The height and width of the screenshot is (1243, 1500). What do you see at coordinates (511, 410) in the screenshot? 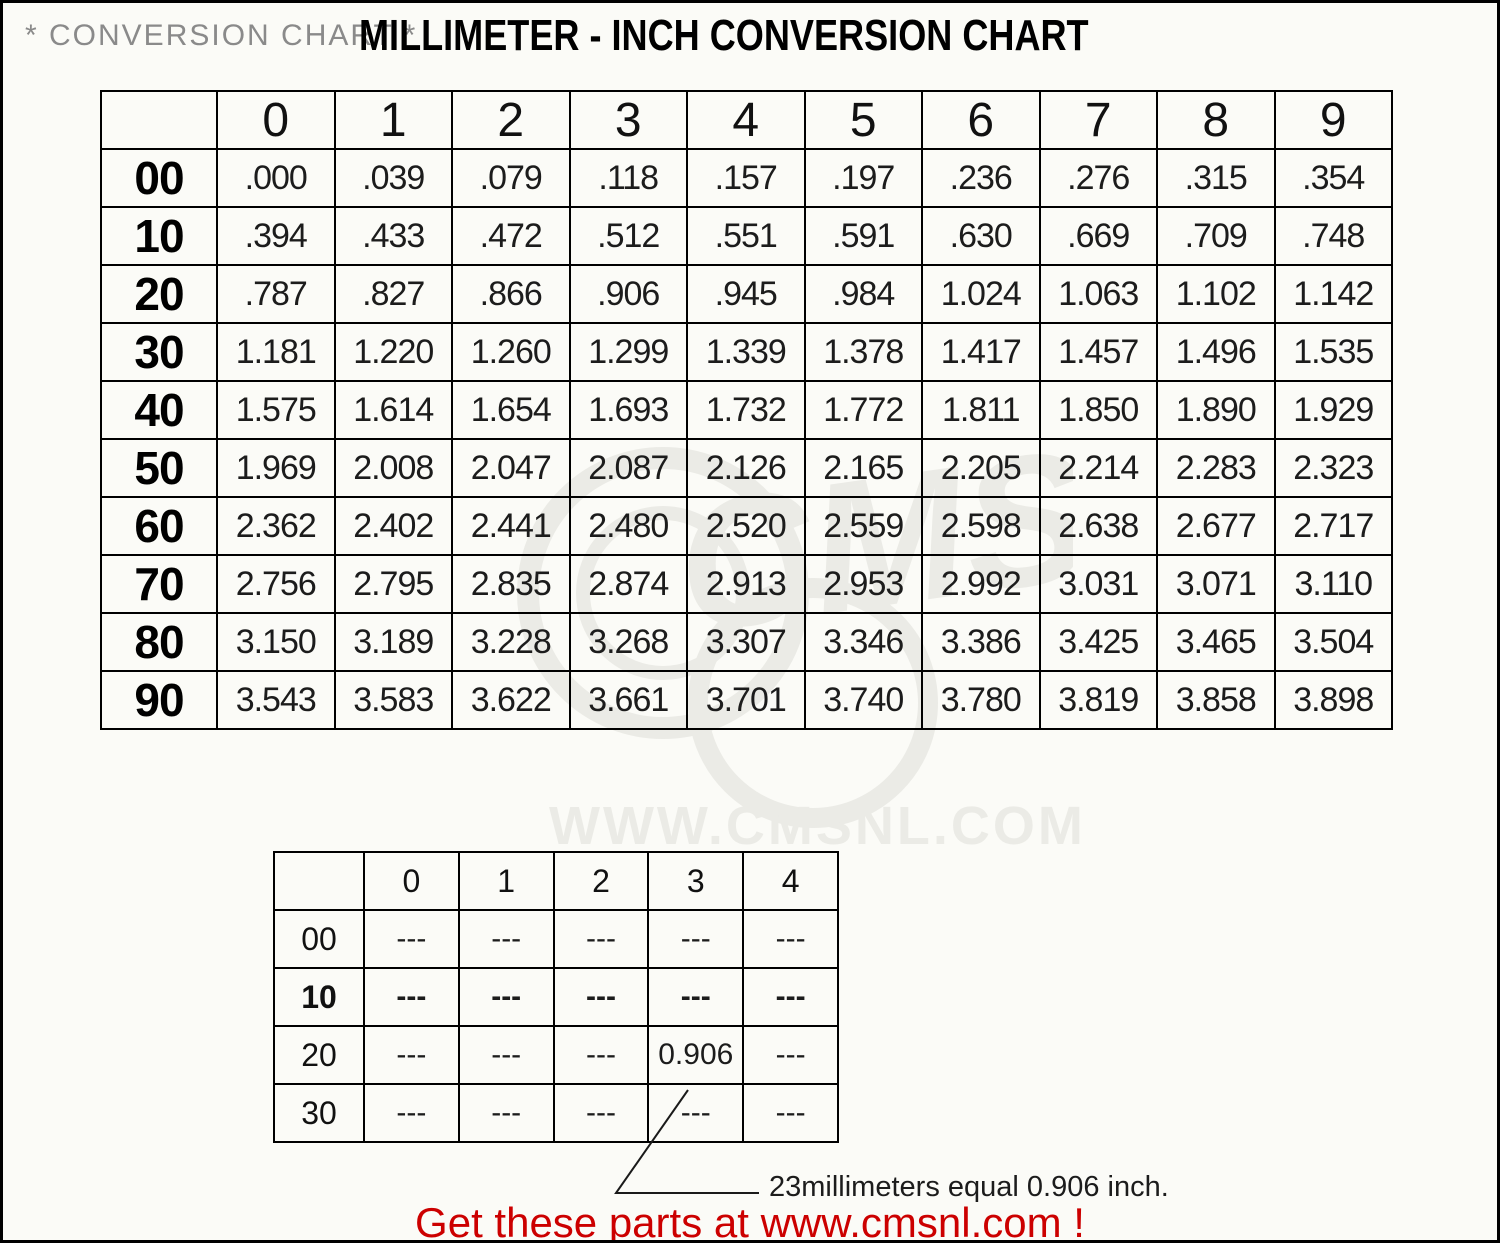
I see `value-cell: 1.654` at bounding box center [511, 410].